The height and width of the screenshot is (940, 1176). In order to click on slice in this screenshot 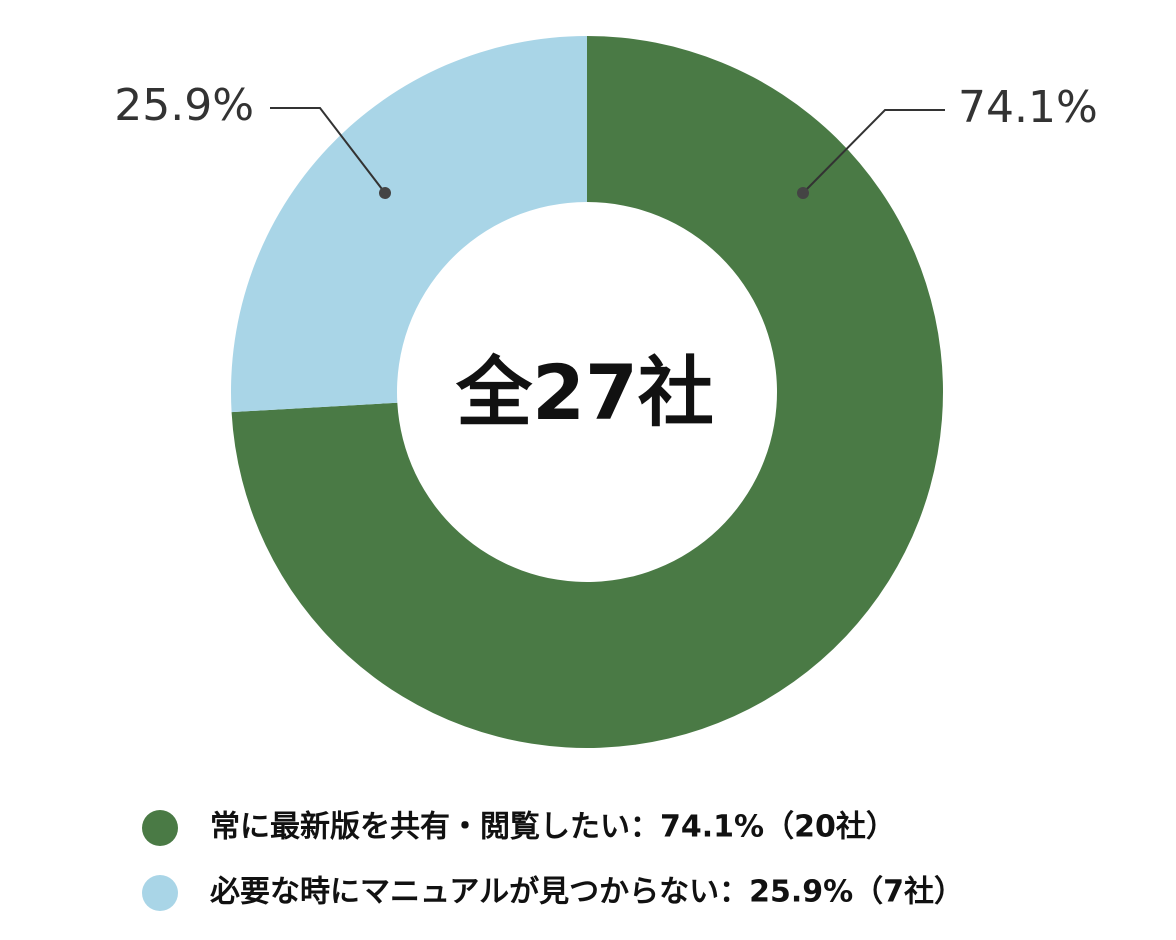, I will do `click(408, 224)`.